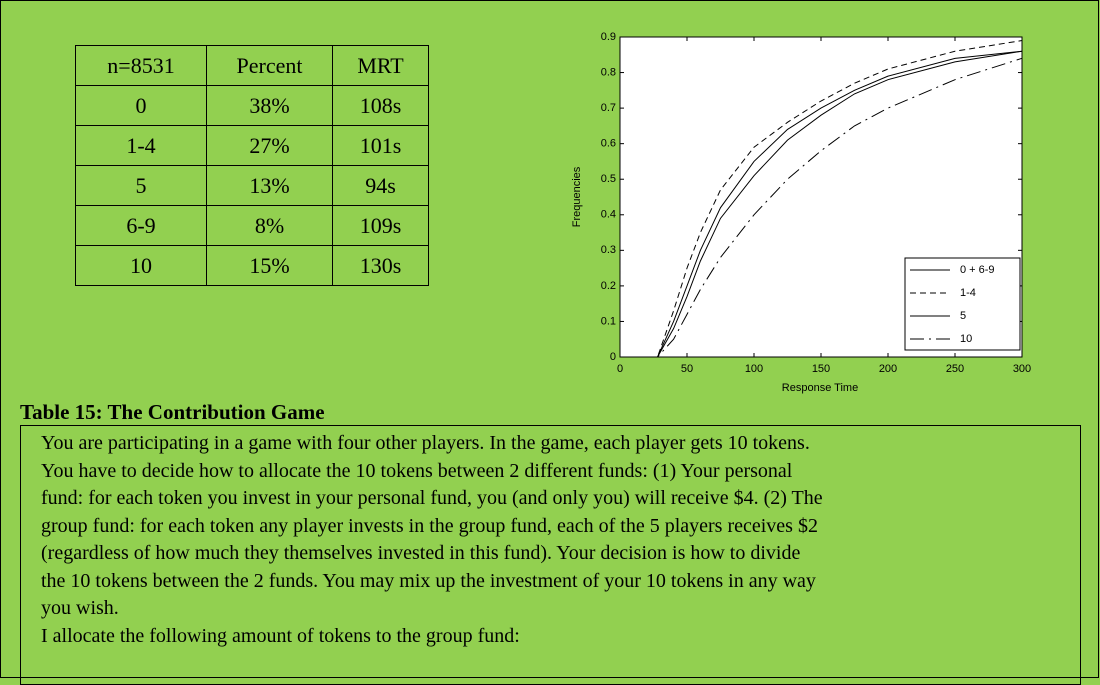 Image resolution: width=1100 pixels, height=685 pixels. I want to click on table-cell: 6-9, so click(141, 225).